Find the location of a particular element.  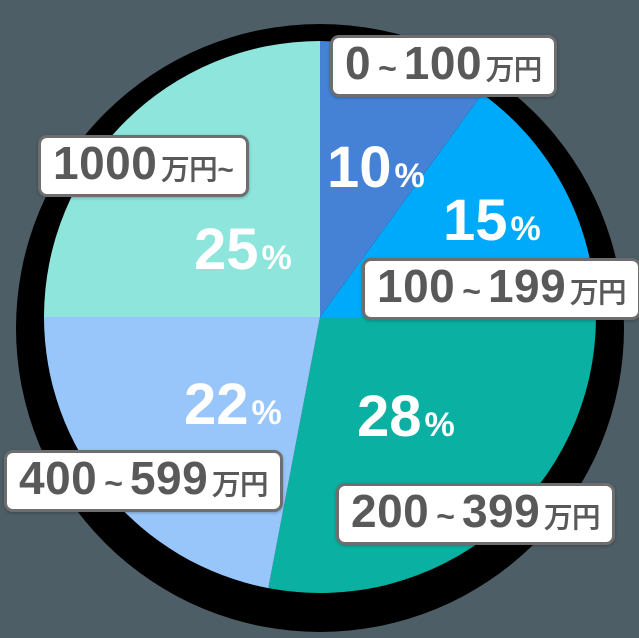

range-start: 1000 is located at coordinates (105, 163).